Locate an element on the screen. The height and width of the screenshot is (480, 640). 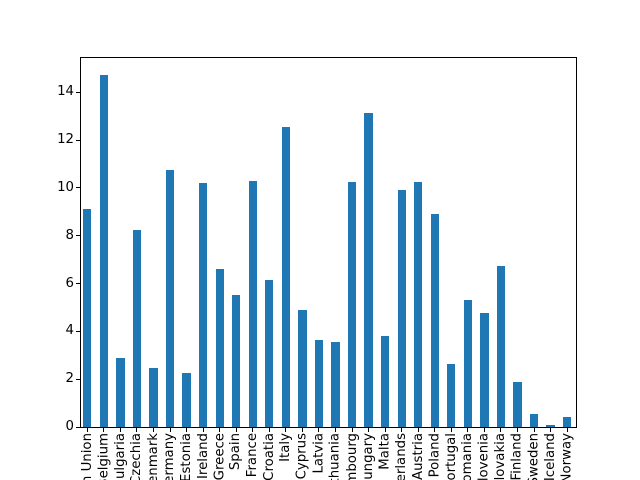
y-tick-label: 4 is located at coordinates (69, 331).